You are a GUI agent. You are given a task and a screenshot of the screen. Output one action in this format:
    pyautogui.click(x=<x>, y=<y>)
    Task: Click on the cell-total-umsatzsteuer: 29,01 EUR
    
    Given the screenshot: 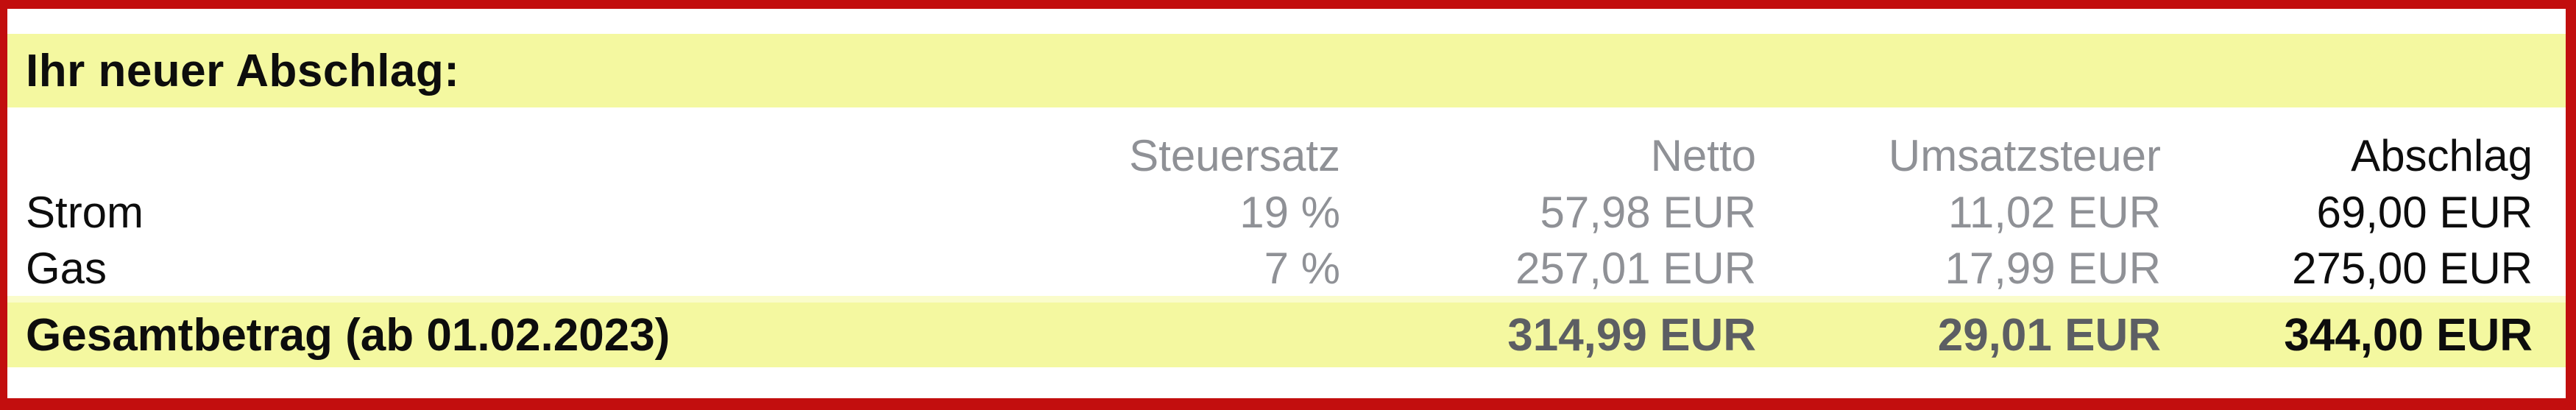 What is the action you would take?
    pyautogui.click(x=2049, y=335)
    